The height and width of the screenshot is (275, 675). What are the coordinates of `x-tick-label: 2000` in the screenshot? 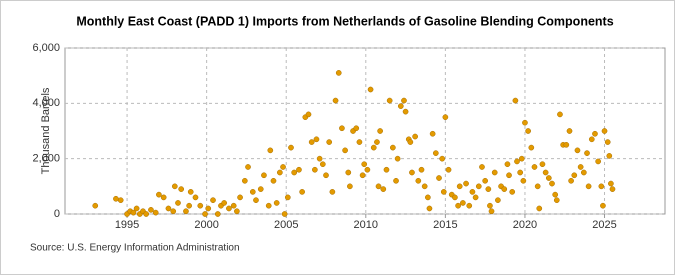 It's located at (206, 225).